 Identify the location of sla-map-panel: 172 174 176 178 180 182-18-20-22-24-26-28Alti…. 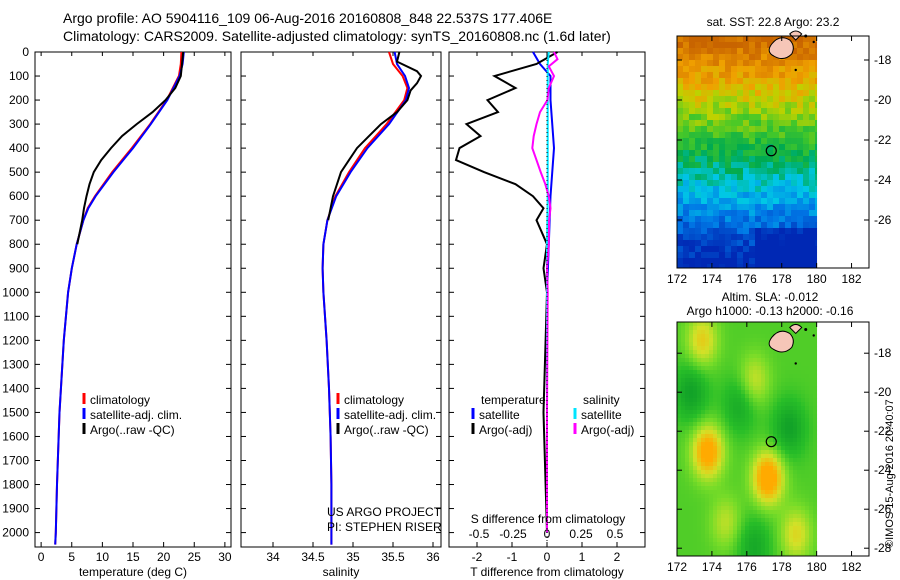
(779, 432).